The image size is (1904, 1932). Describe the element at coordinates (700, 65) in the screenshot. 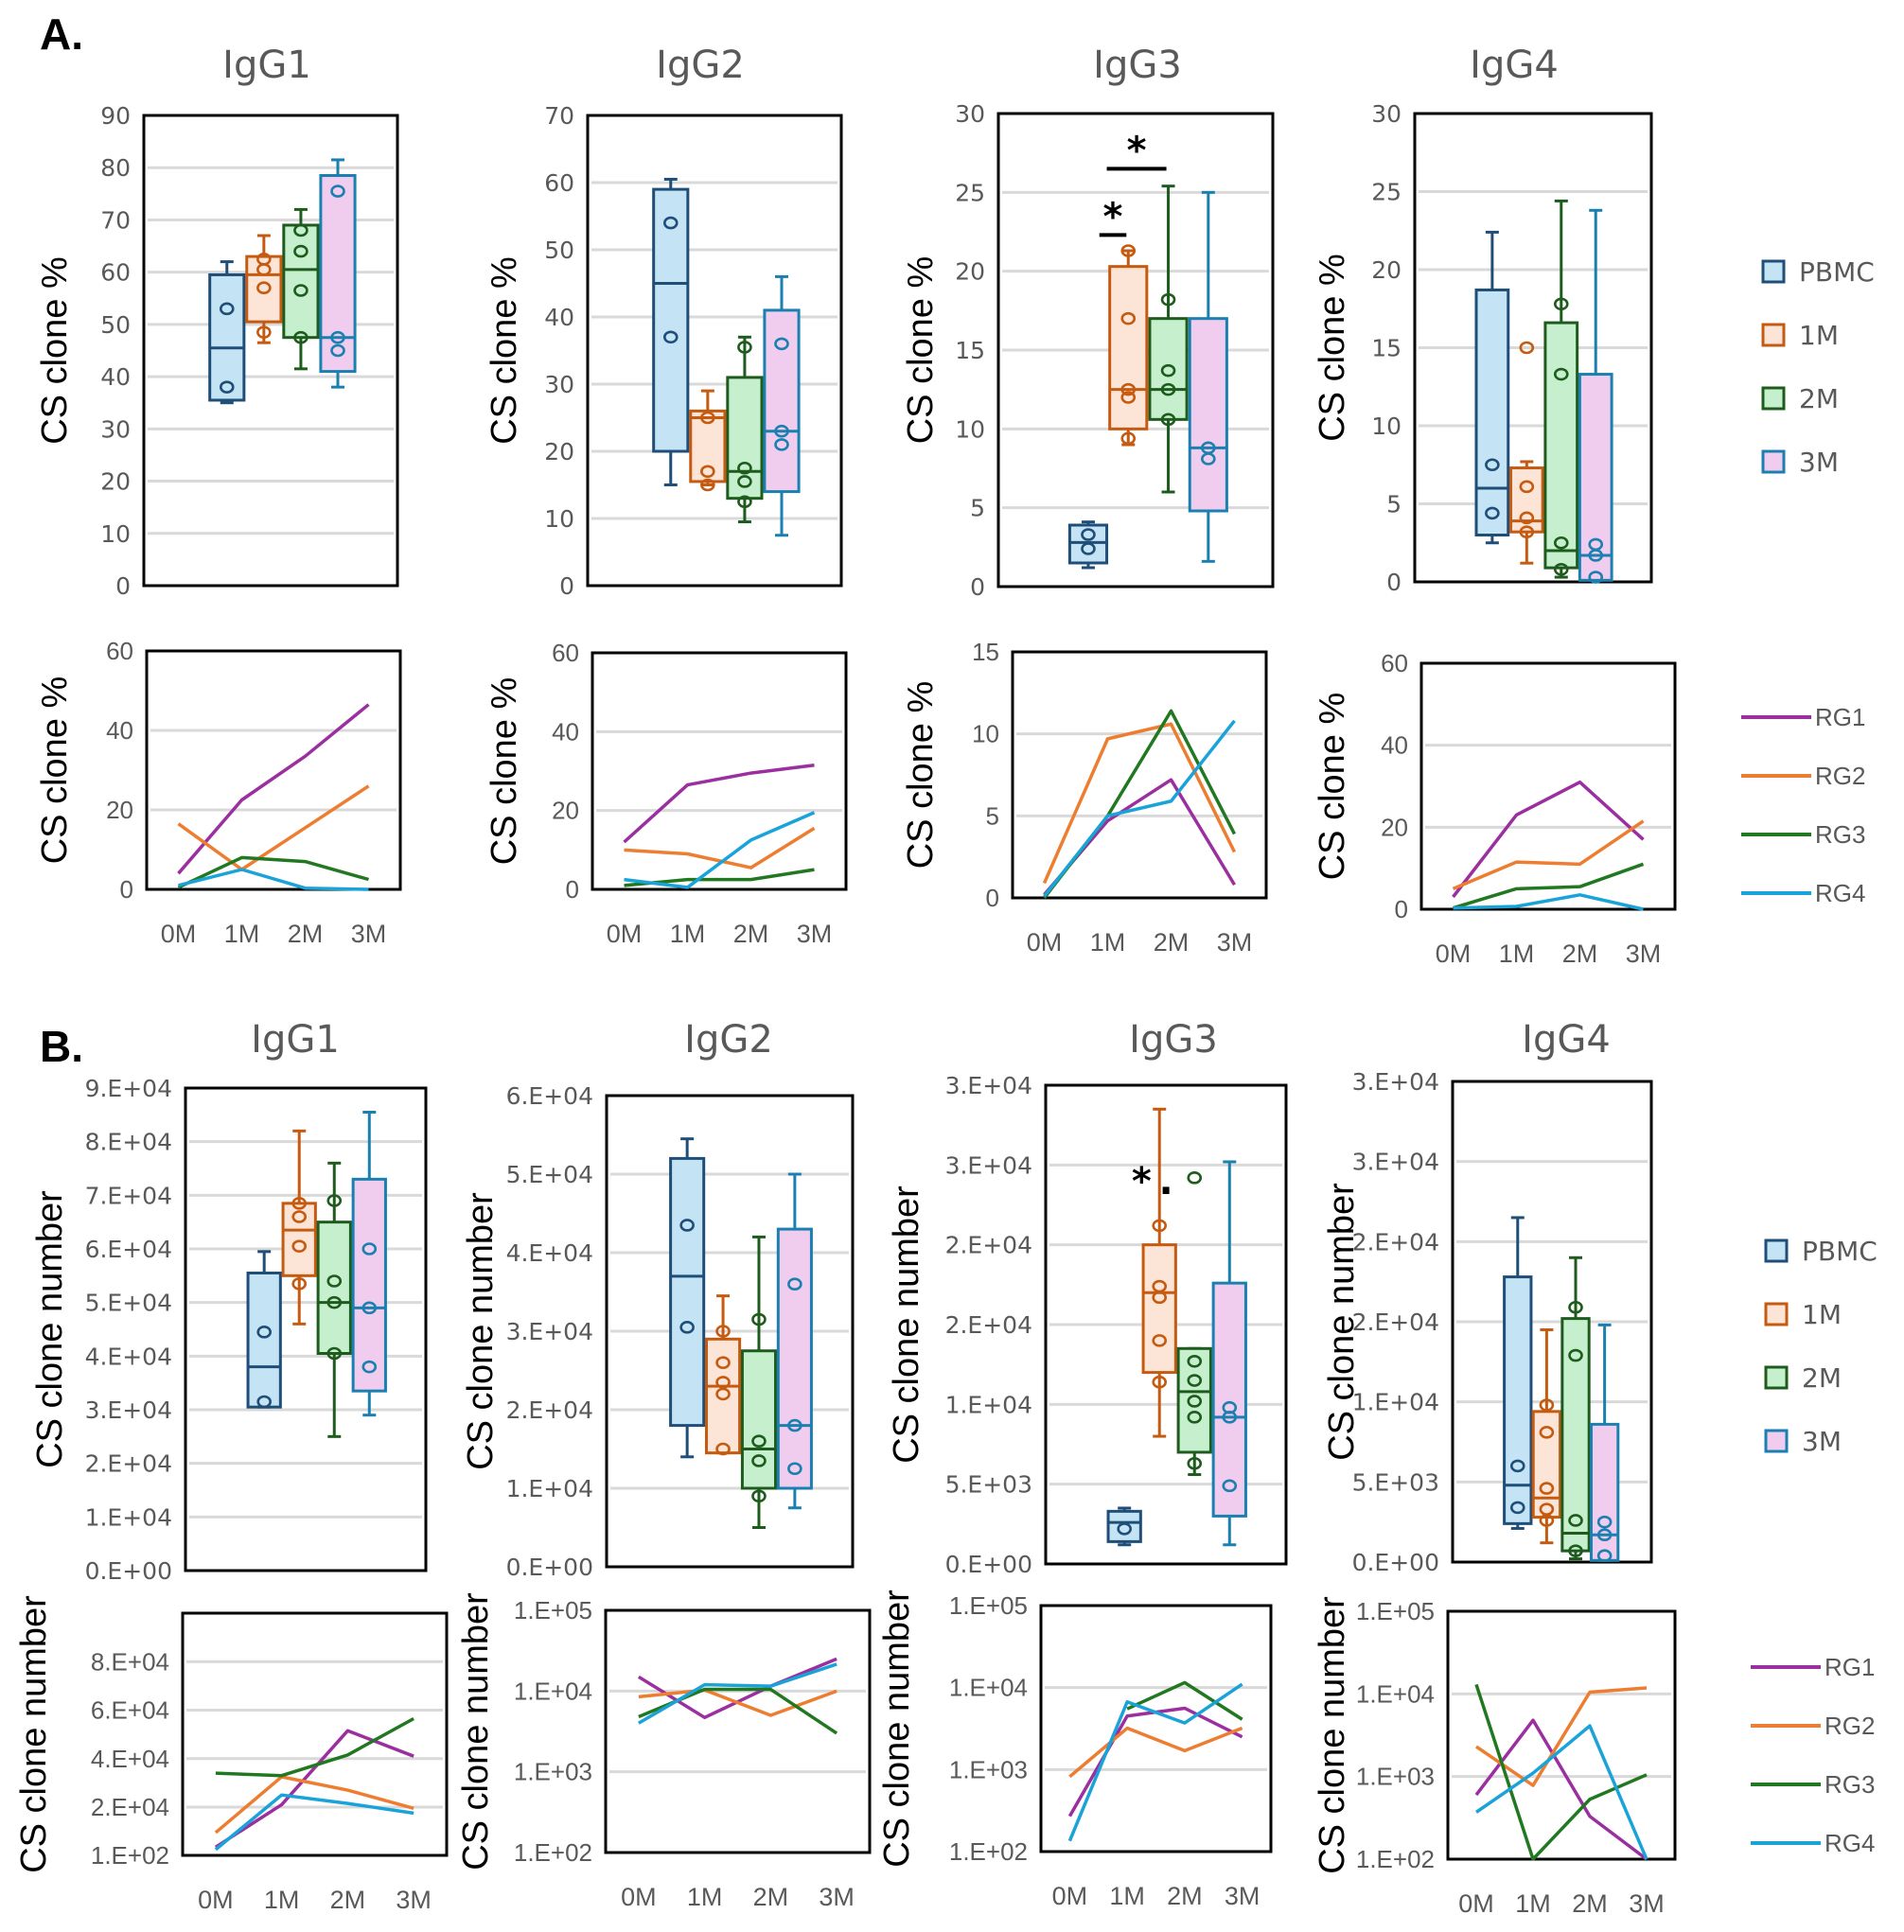

I see `chart-title: IgG2` at that location.